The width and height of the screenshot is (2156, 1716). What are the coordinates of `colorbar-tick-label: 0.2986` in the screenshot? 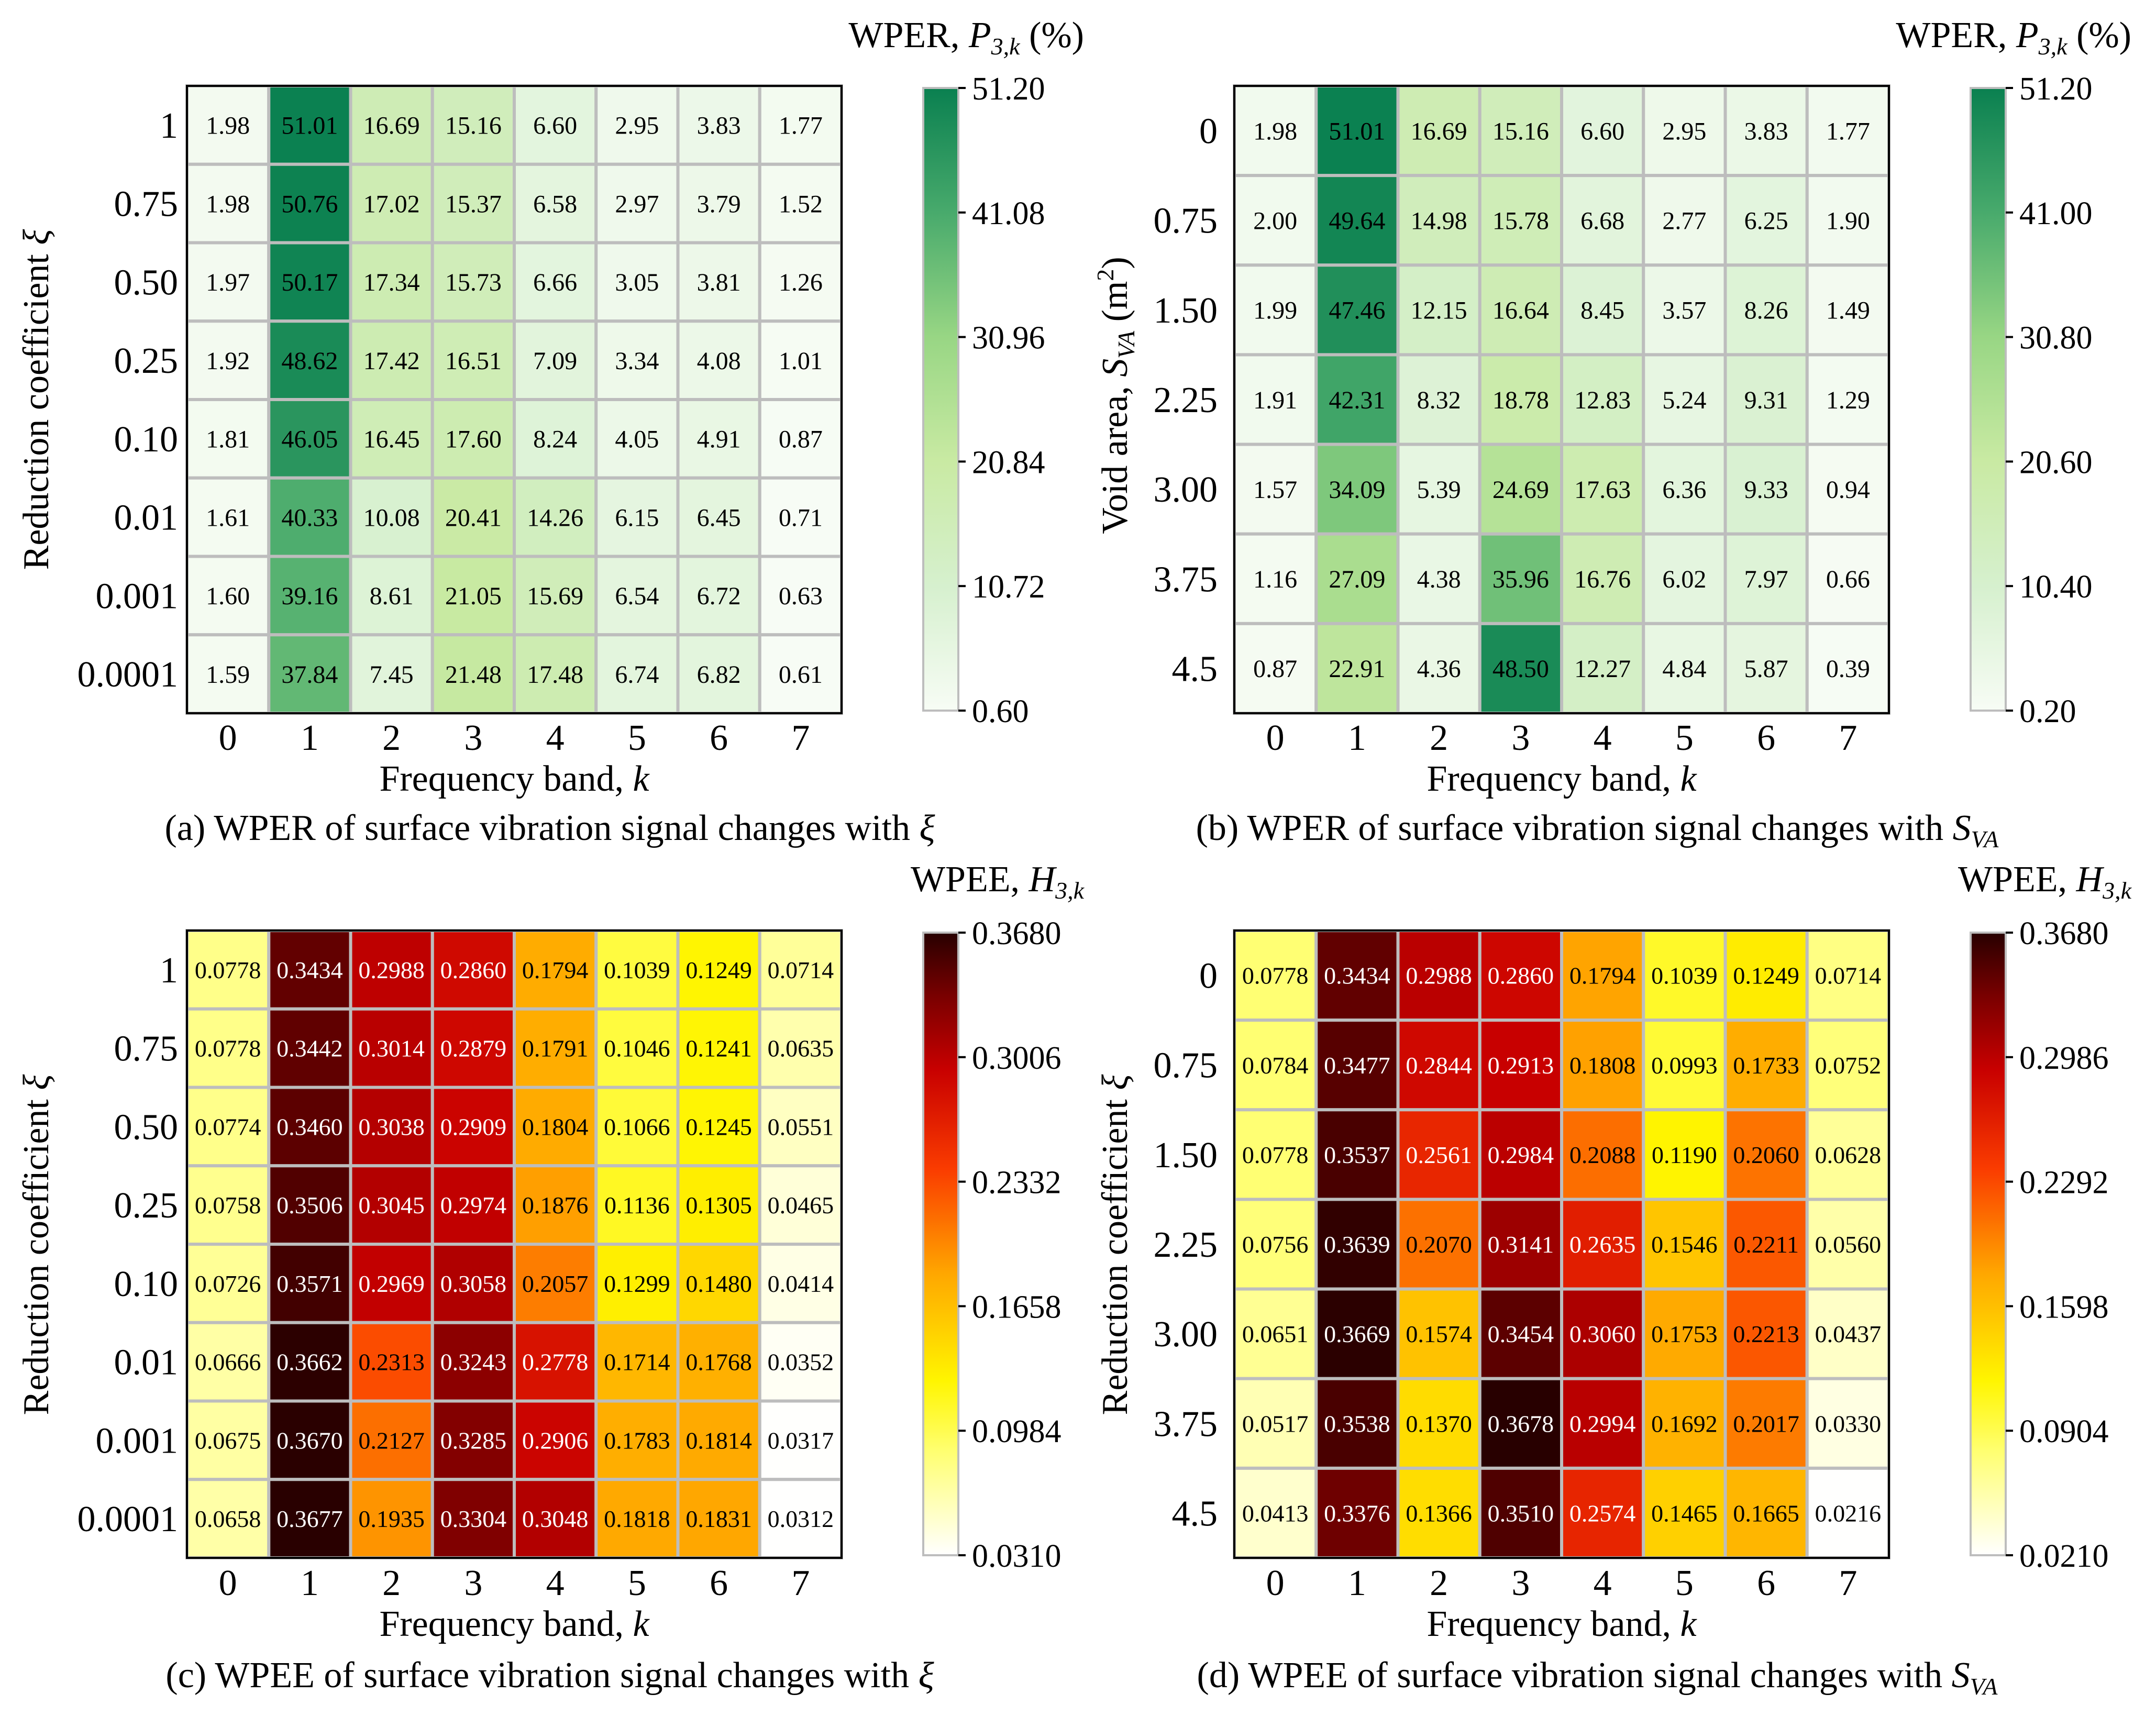 It's located at (2064, 1058).